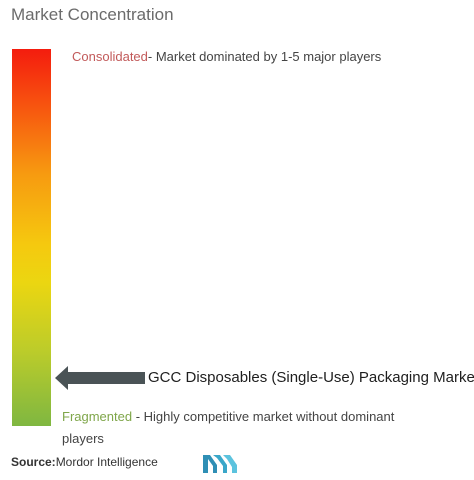 This screenshot has width=474, height=480. What do you see at coordinates (33, 462) in the screenshot?
I see `source-label: Source:` at bounding box center [33, 462].